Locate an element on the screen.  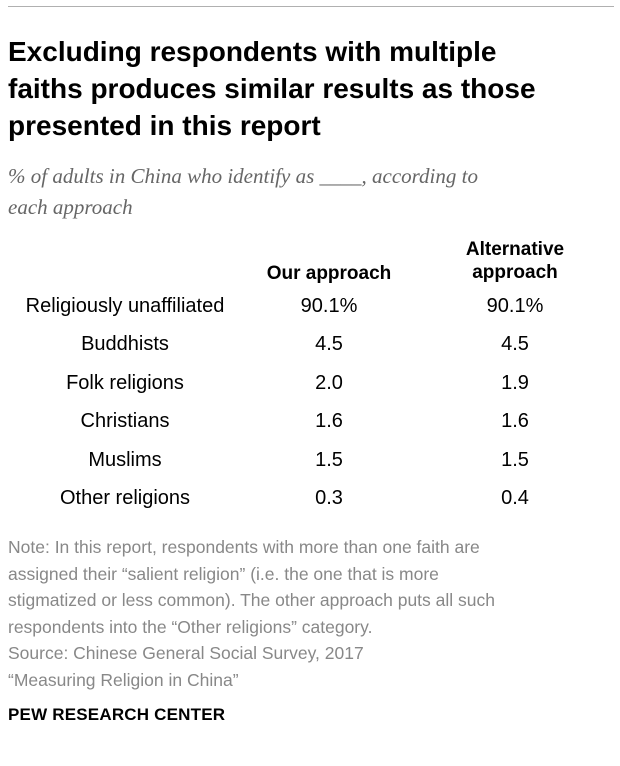
table-row: Other religions 0.3 0.4 is located at coordinates (310, 498).